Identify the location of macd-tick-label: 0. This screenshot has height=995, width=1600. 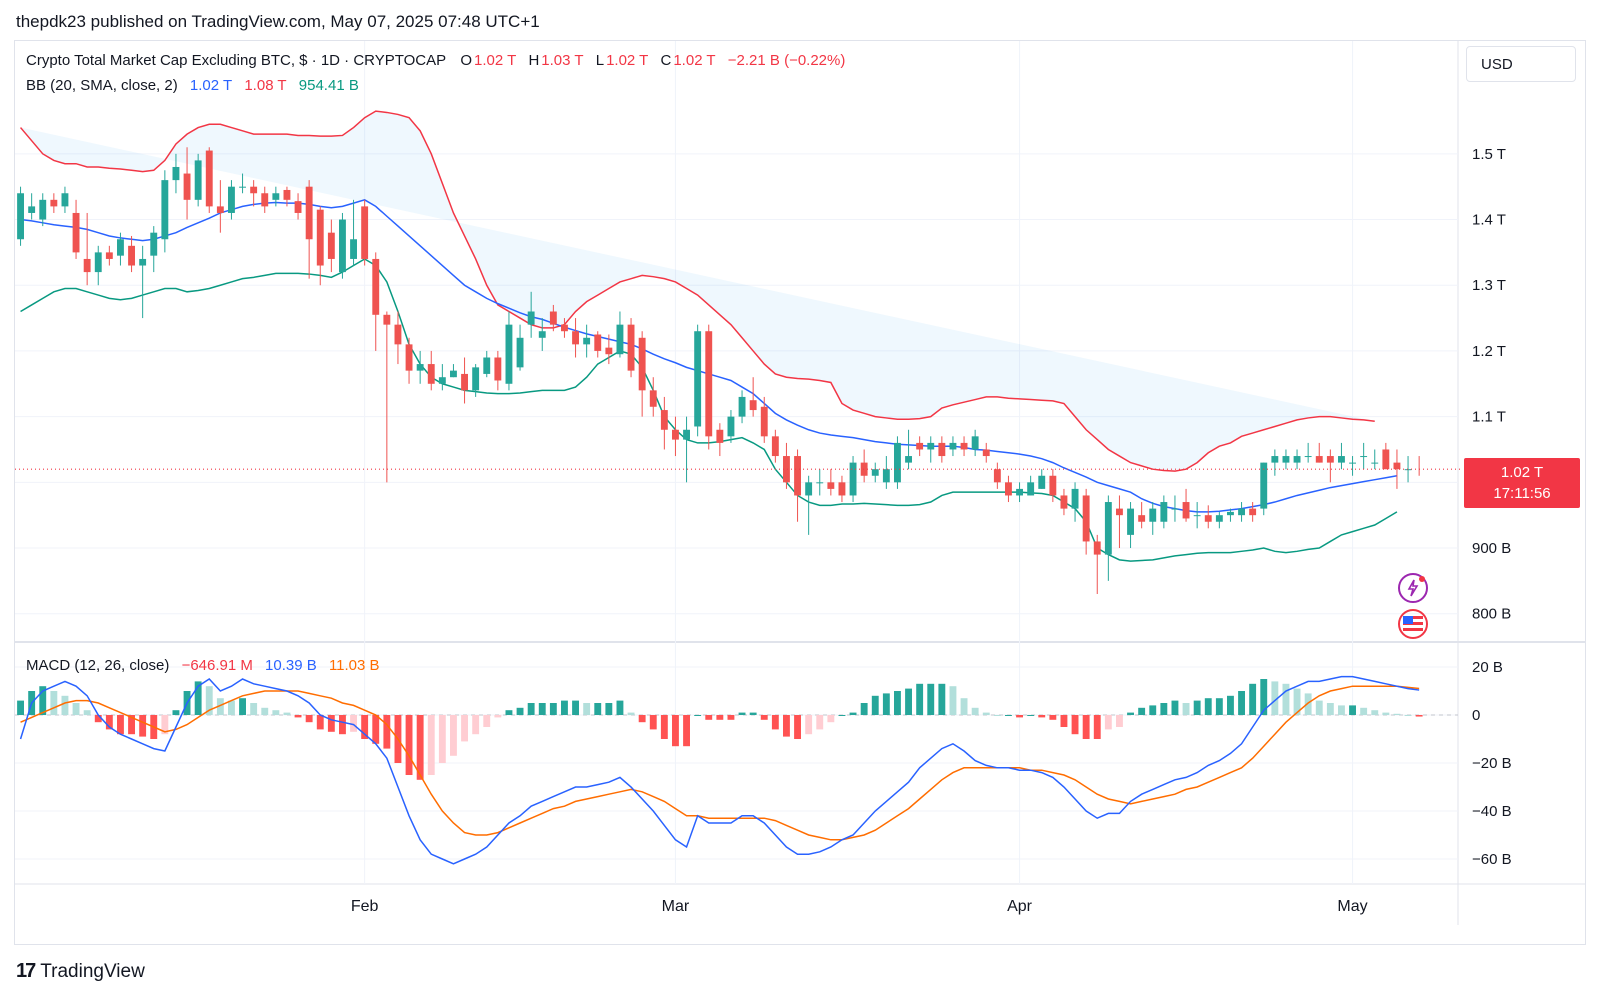
(1476, 715).